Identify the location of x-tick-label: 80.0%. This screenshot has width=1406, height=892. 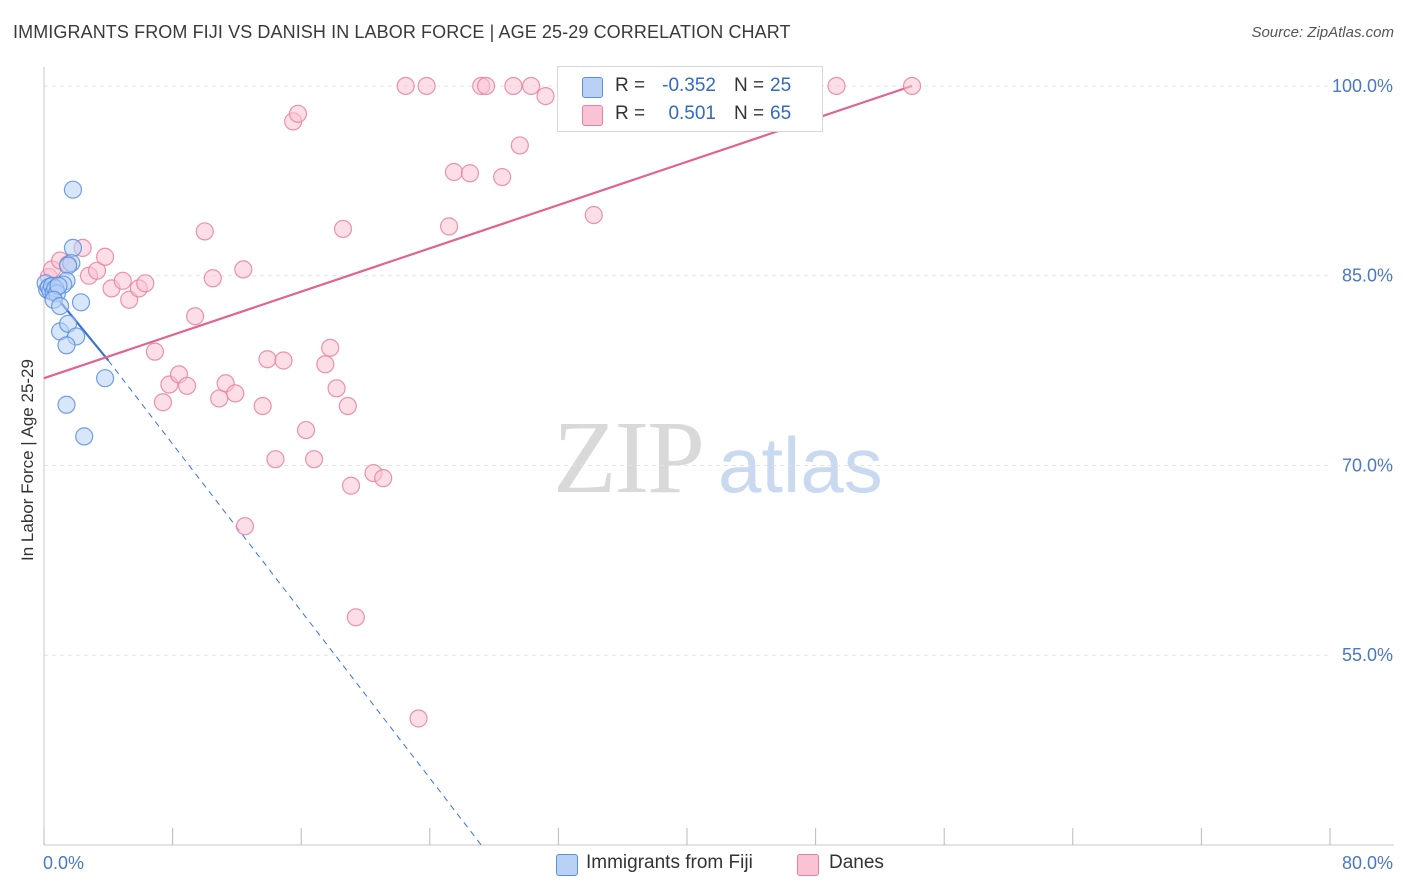
(1367, 863).